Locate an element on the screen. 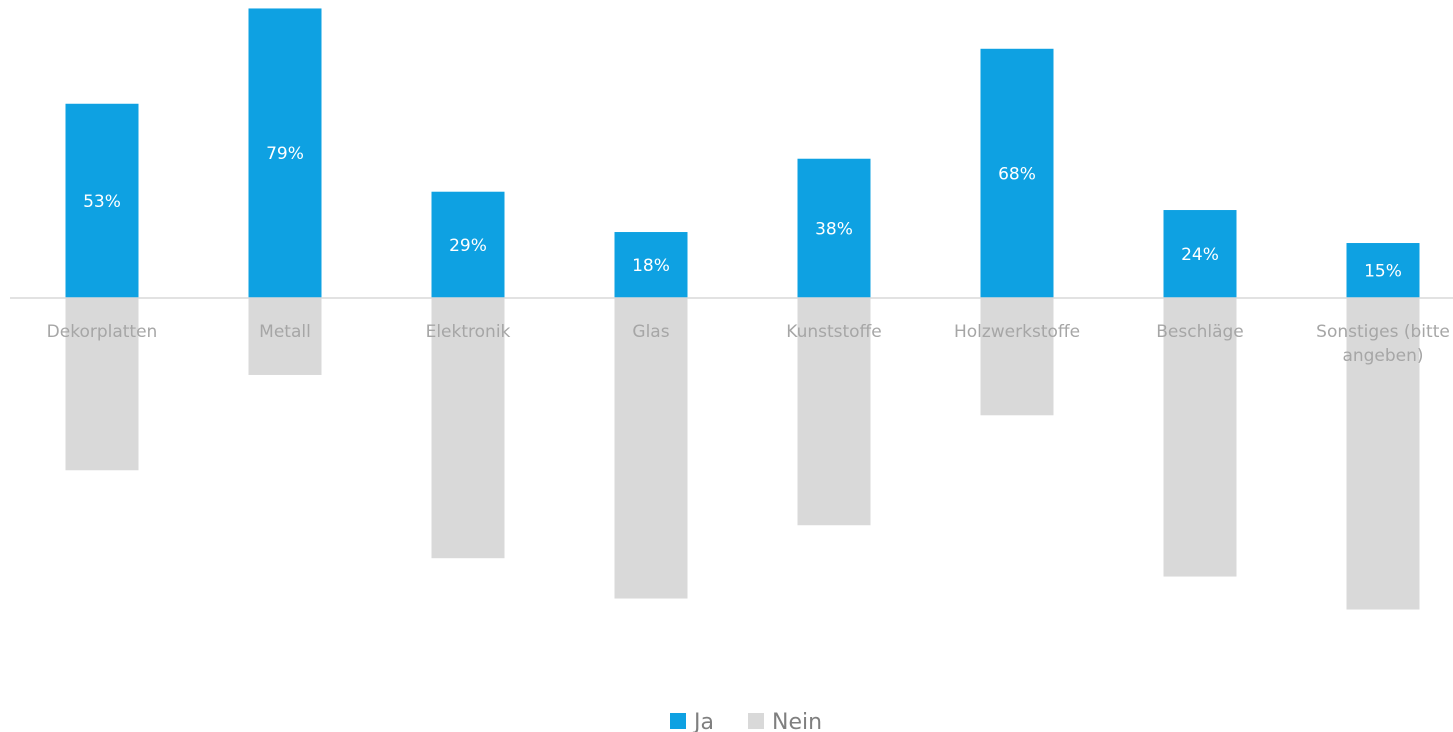  category-label: Beschläge is located at coordinates (1200, 332).